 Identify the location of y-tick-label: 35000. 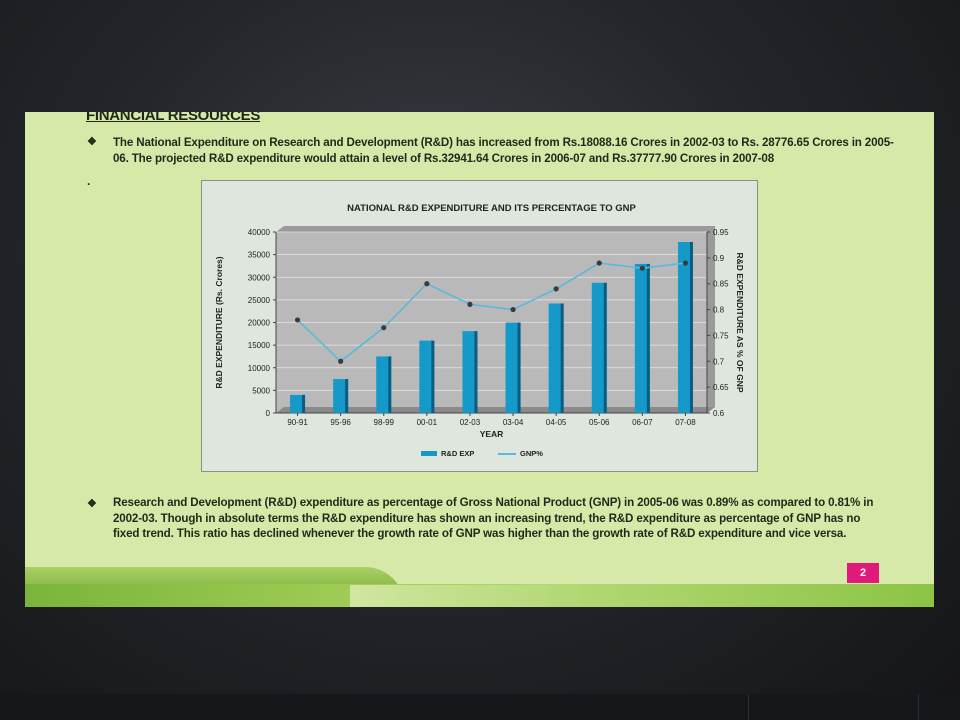
(259, 255).